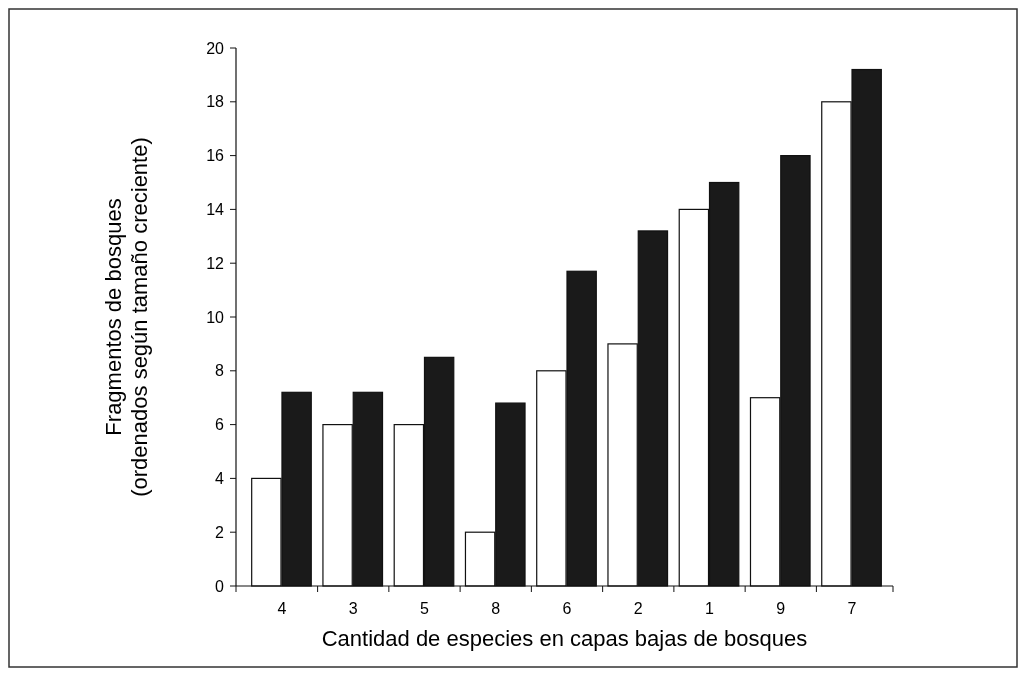  Describe the element at coordinates (220, 478) in the screenshot. I see `y-tick-label: 4` at that location.